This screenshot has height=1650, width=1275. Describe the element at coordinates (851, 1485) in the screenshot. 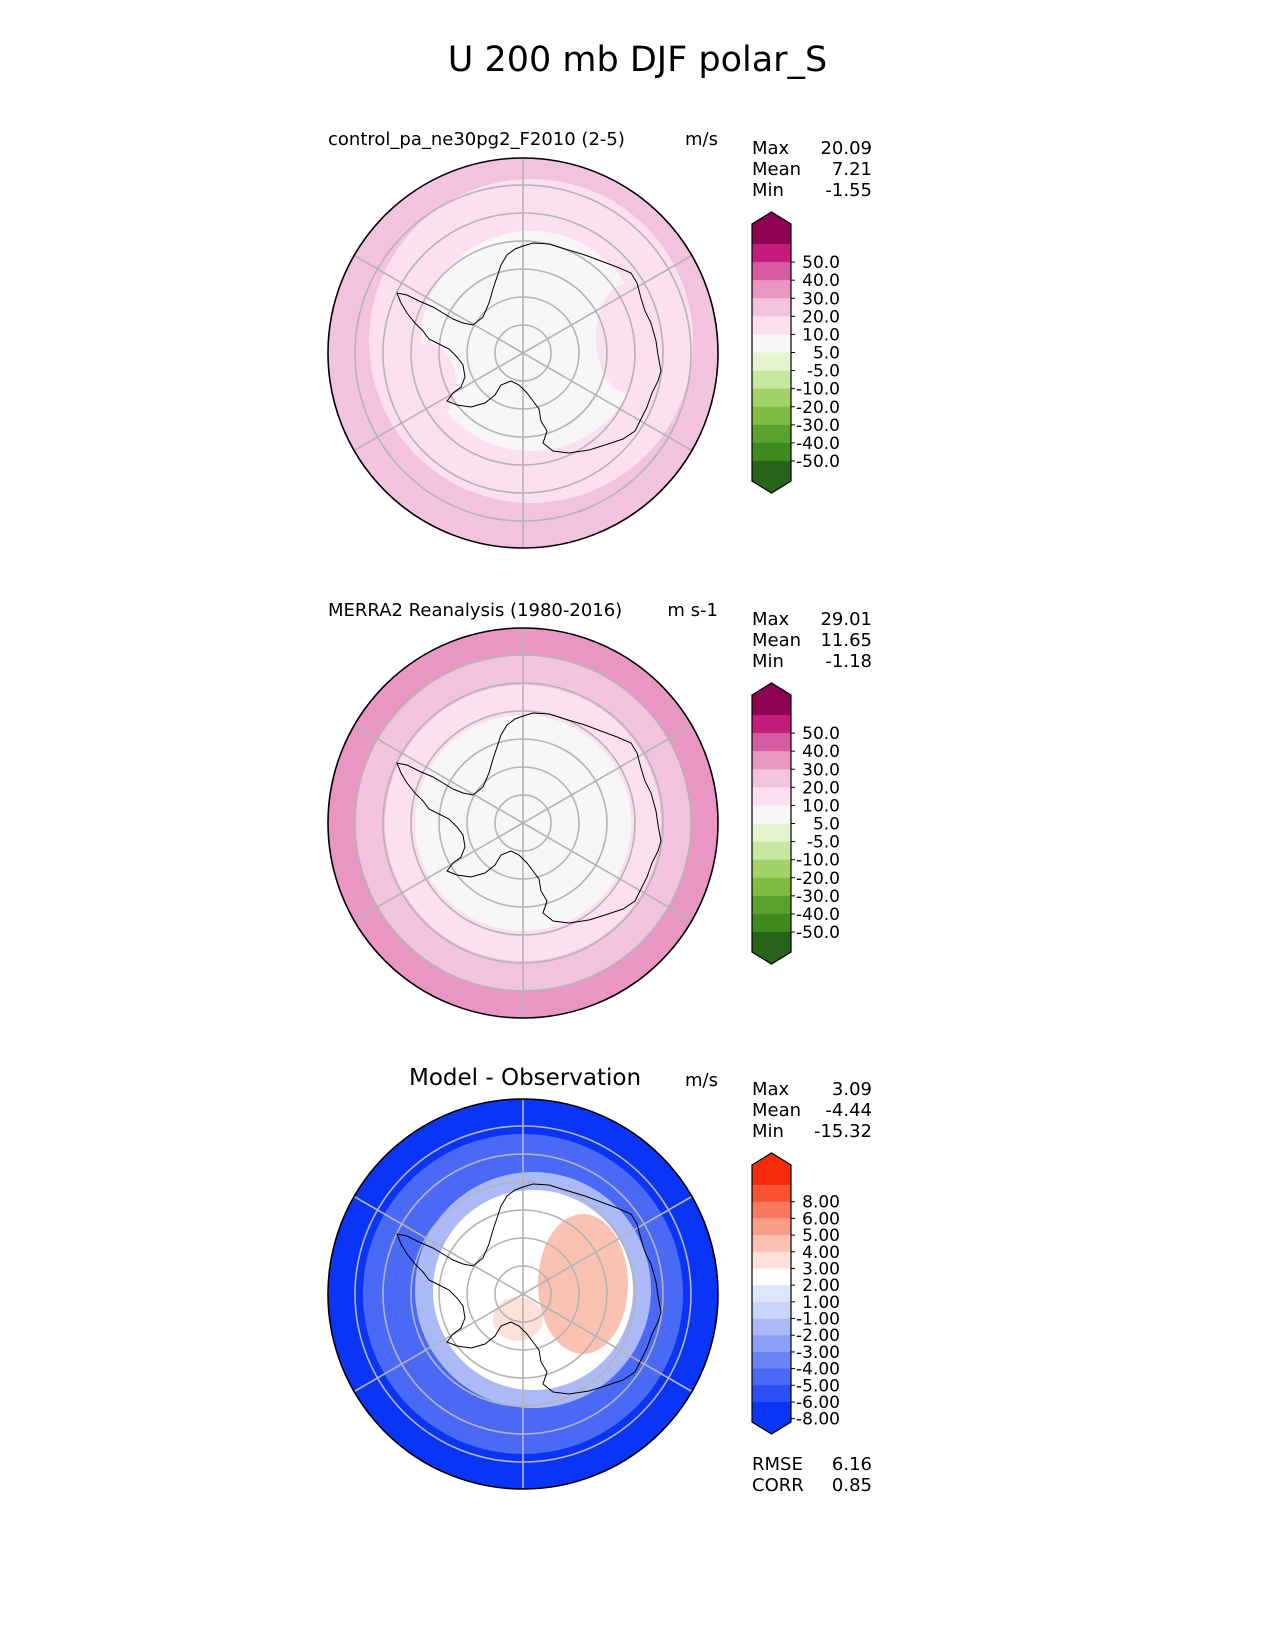

I see `panel-3-corr-value: 0.85` at that location.